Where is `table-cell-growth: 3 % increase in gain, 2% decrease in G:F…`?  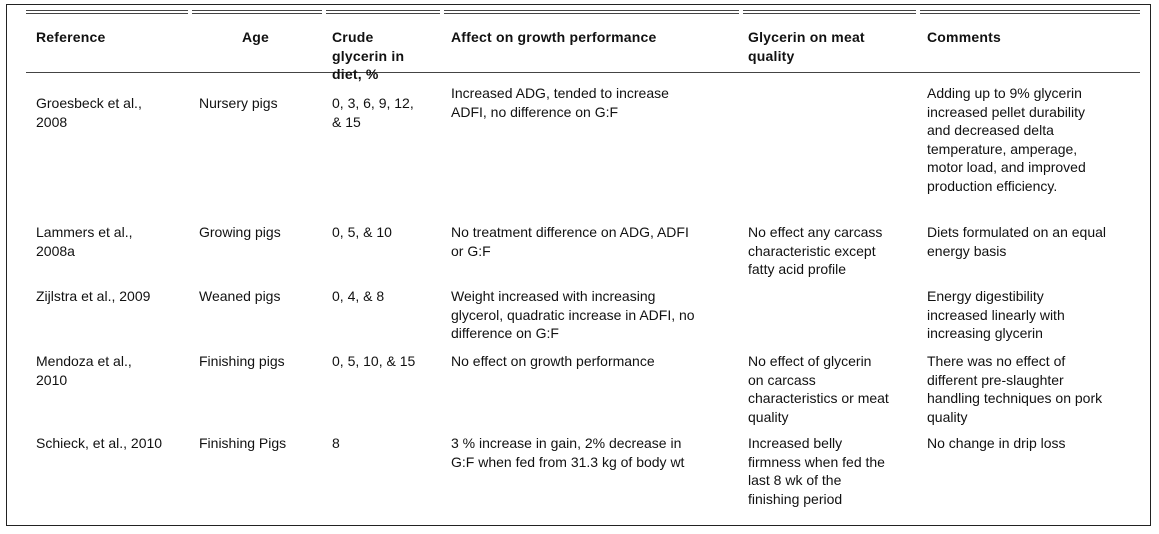
table-cell-growth: 3 % increase in gain, 2% decrease in G:F… is located at coordinates (568, 452).